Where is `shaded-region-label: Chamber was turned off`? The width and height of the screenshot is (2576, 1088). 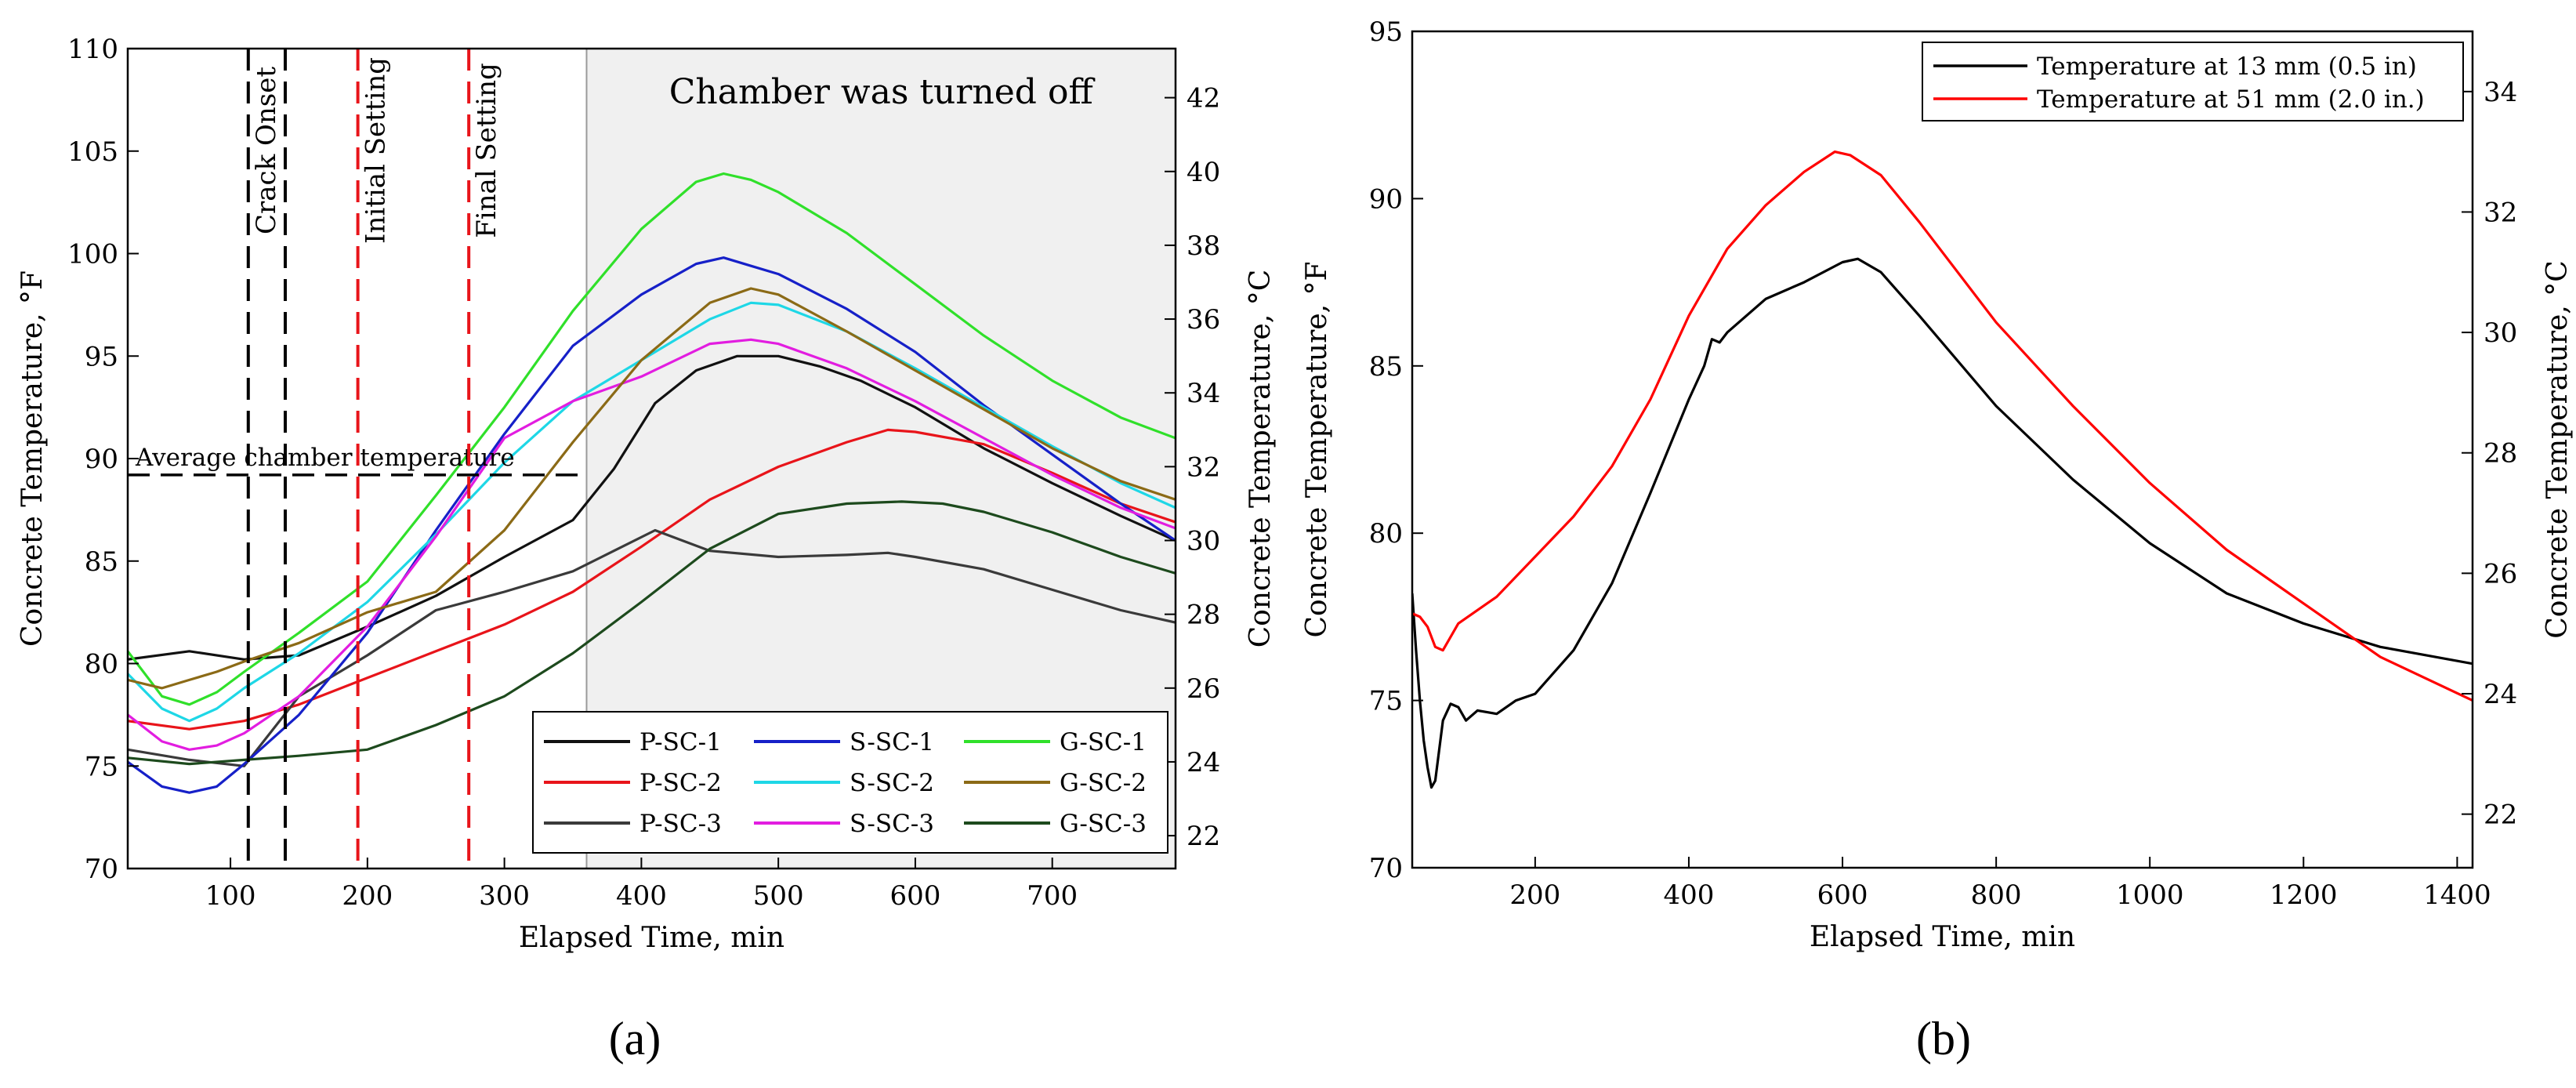 shaded-region-label: Chamber was turned off is located at coordinates (882, 92).